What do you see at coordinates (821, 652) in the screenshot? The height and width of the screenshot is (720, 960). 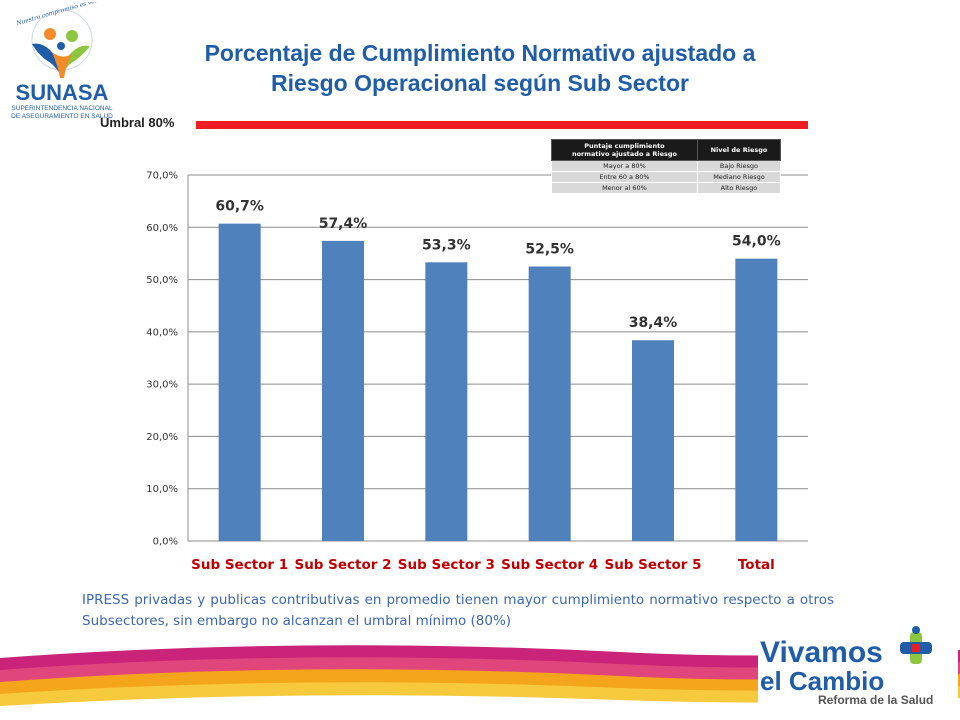 I see `vivamos-word: Vivamos` at bounding box center [821, 652].